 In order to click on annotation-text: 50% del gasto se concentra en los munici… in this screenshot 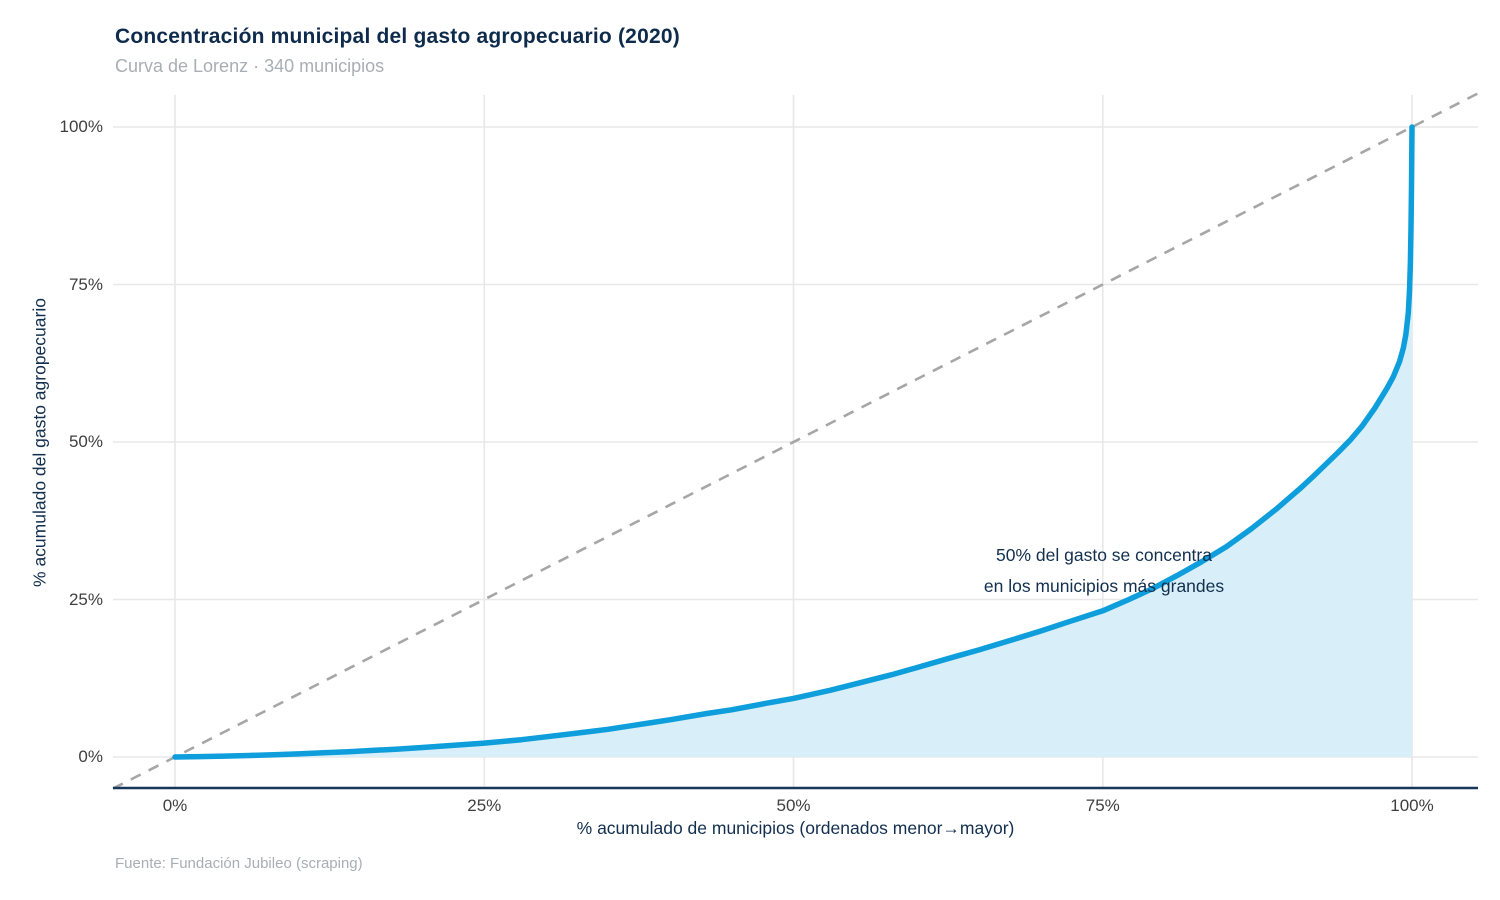, I will do `click(1104, 571)`.